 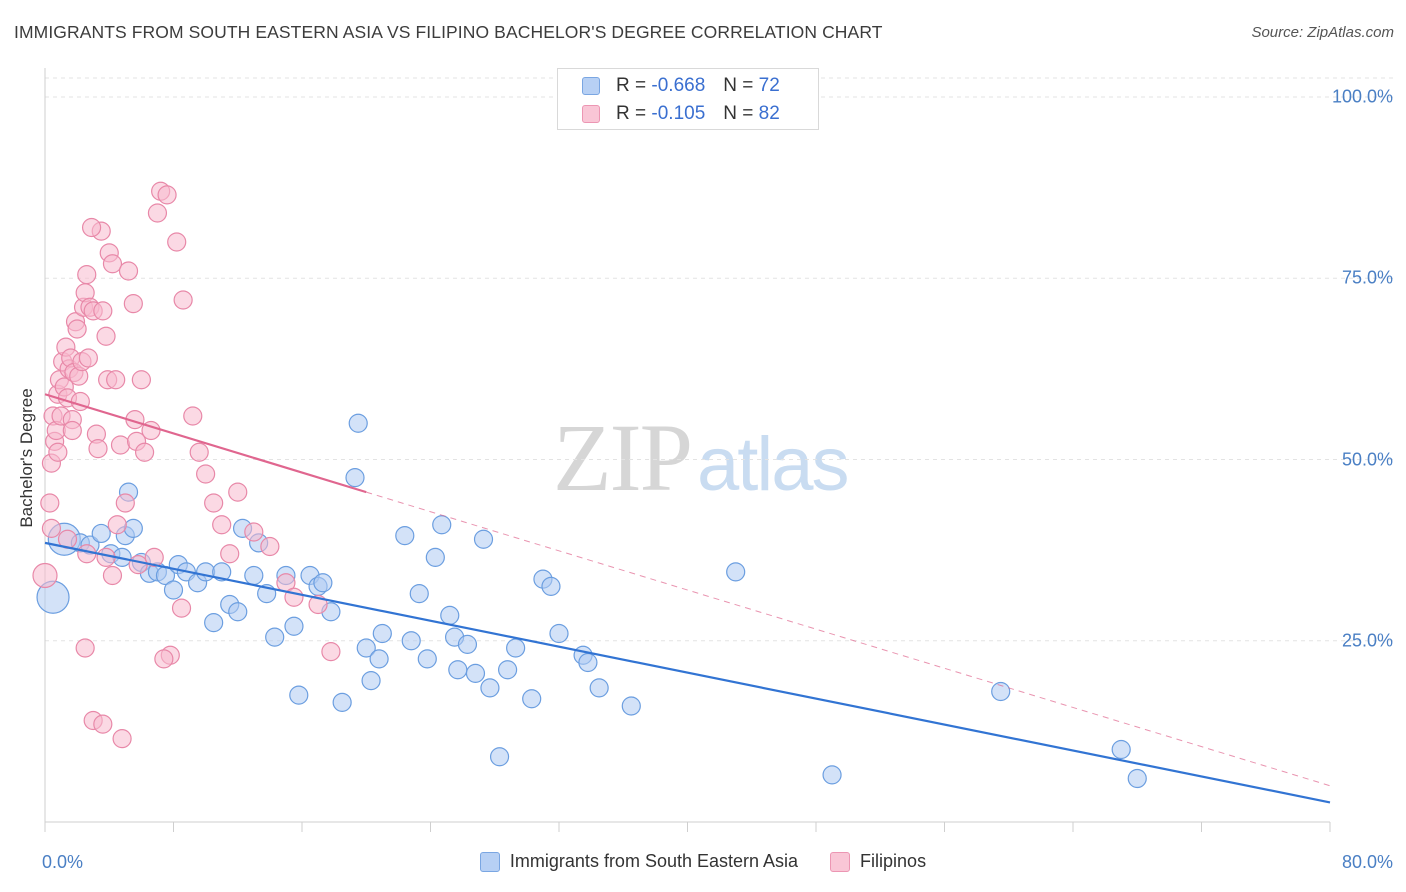 What do you see at coordinates (623, 457) in the screenshot?
I see `watermark-zip: ZIP` at bounding box center [623, 457].